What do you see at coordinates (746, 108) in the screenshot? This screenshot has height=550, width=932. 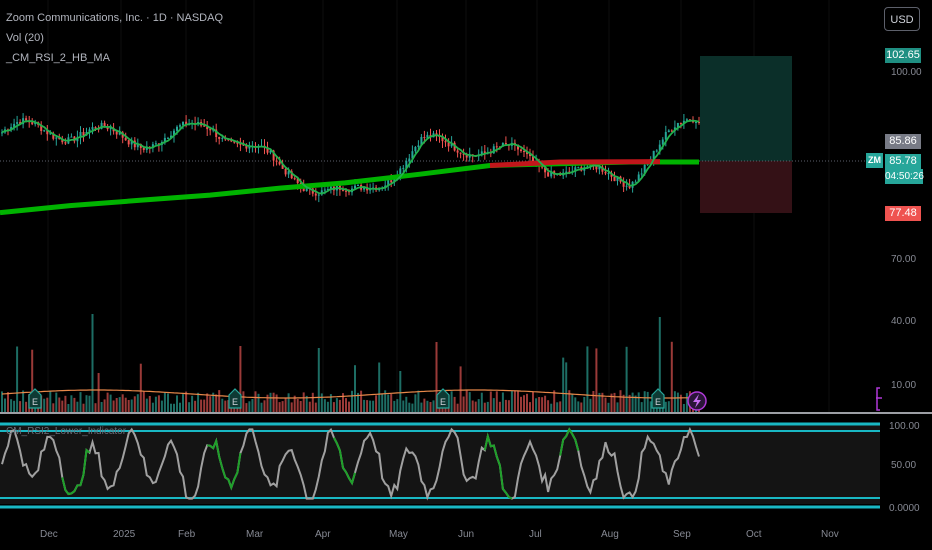 I see `target-zone` at bounding box center [746, 108].